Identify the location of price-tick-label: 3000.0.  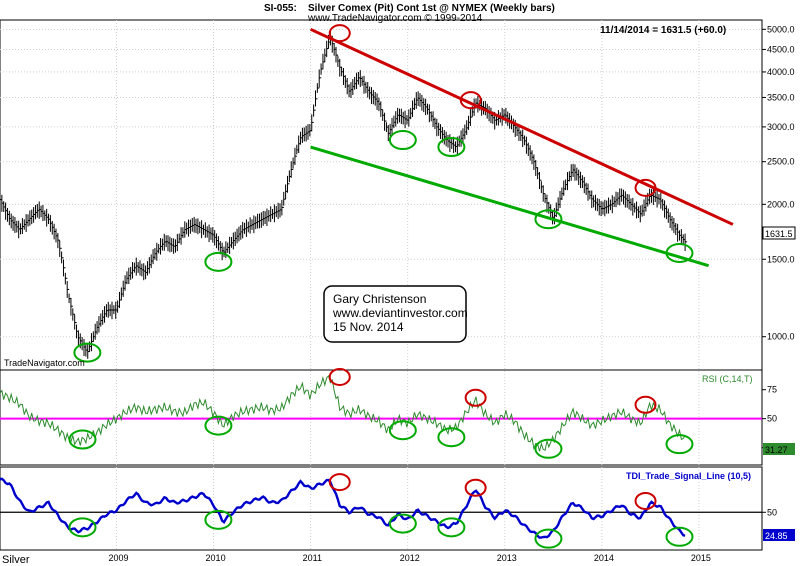
(781, 127).